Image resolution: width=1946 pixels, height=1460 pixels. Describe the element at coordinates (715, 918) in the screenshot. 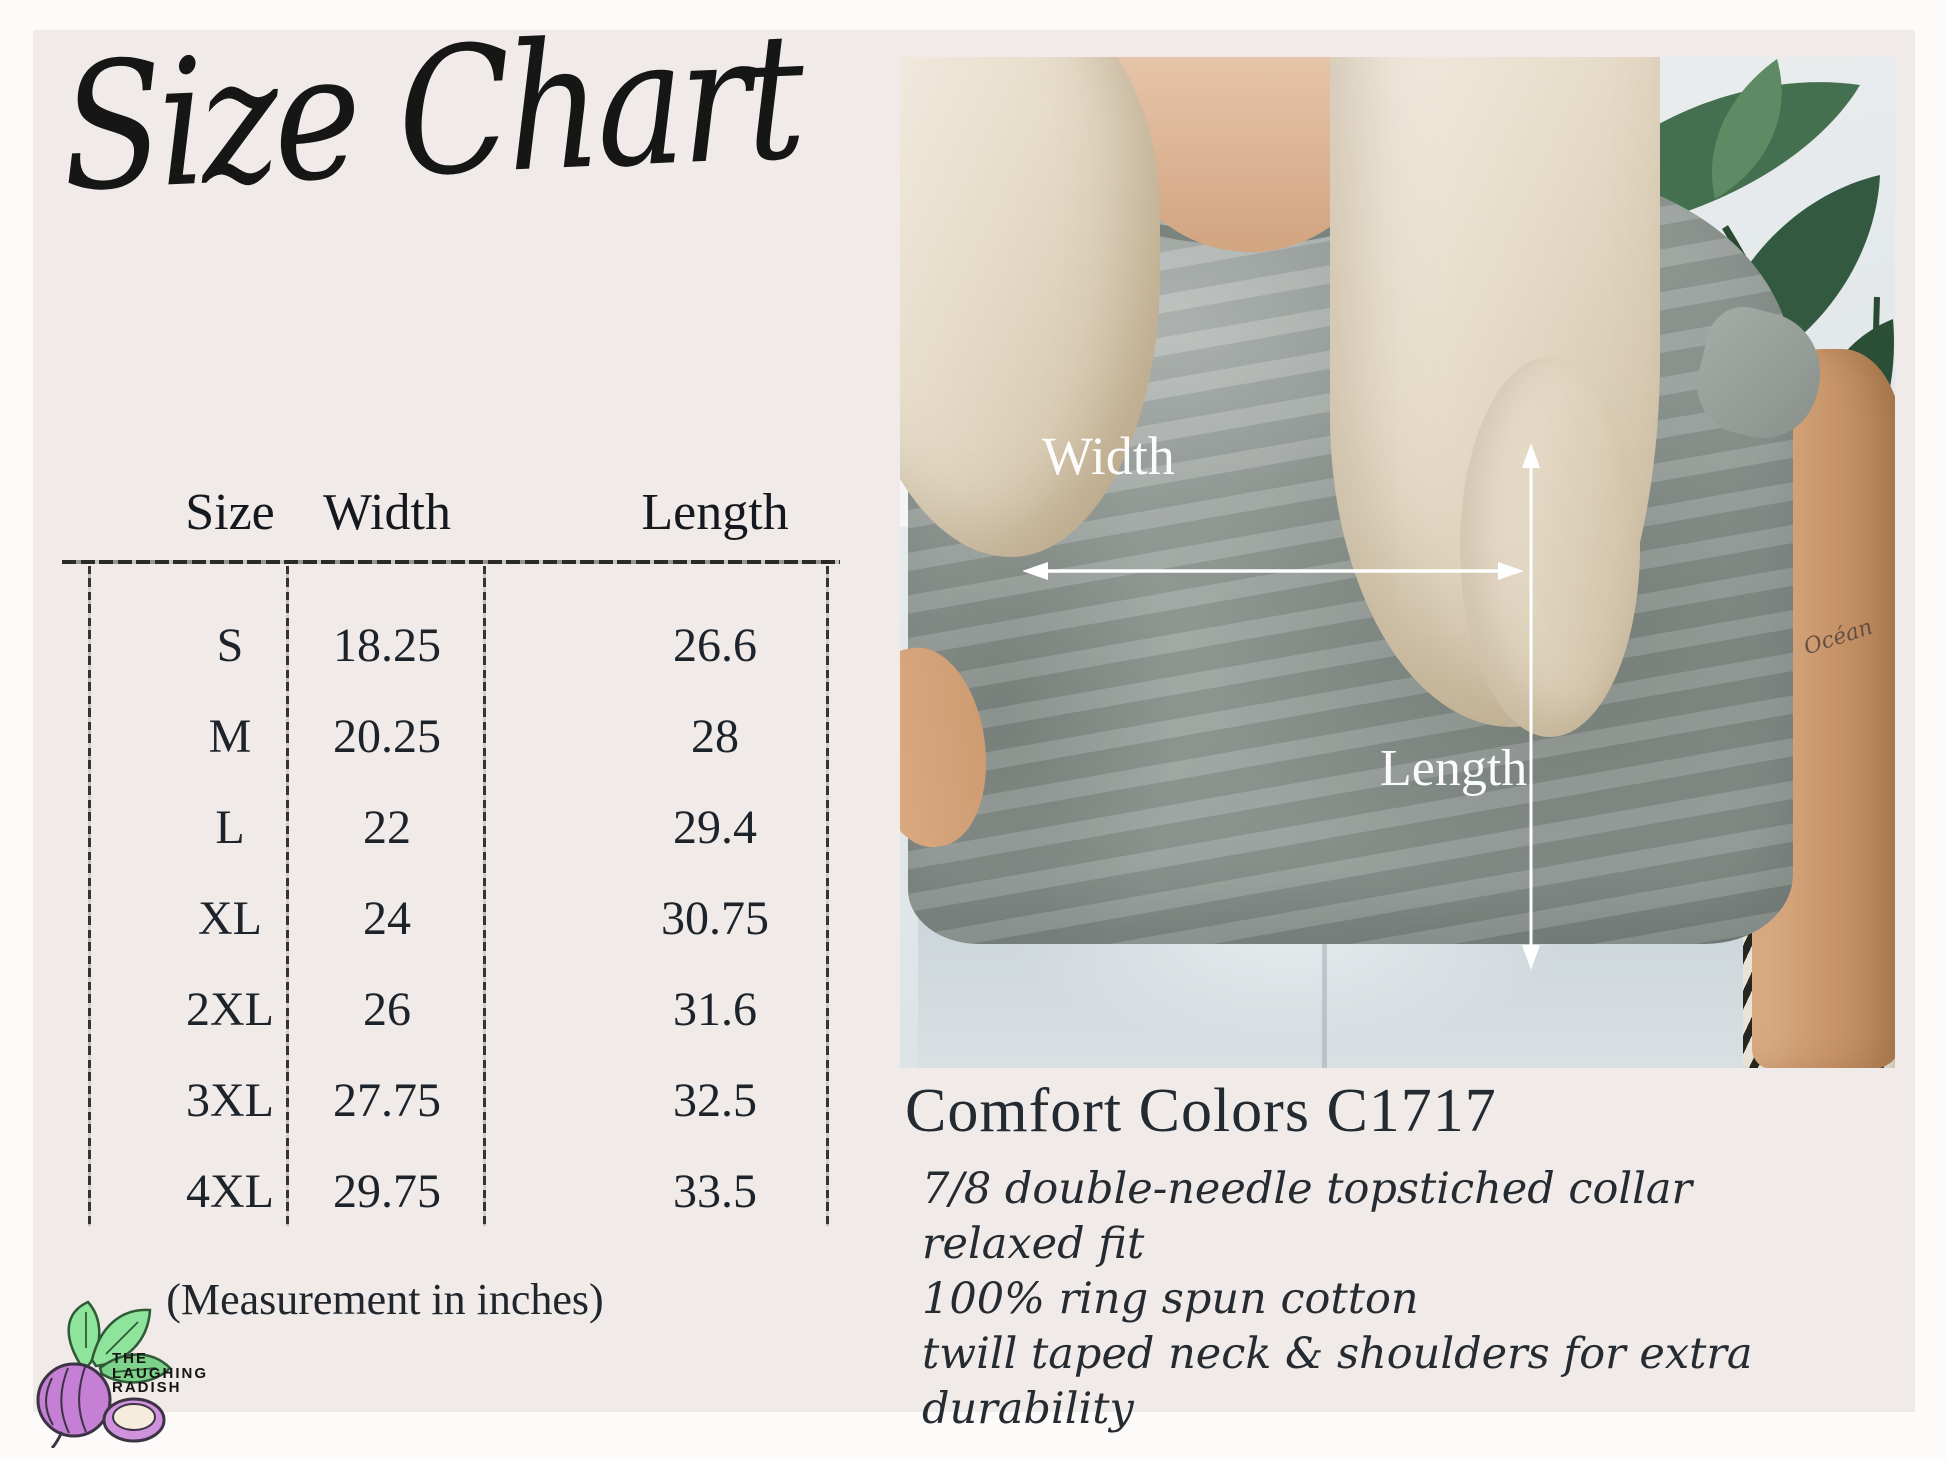

I see `length-cell: 30.75` at that location.